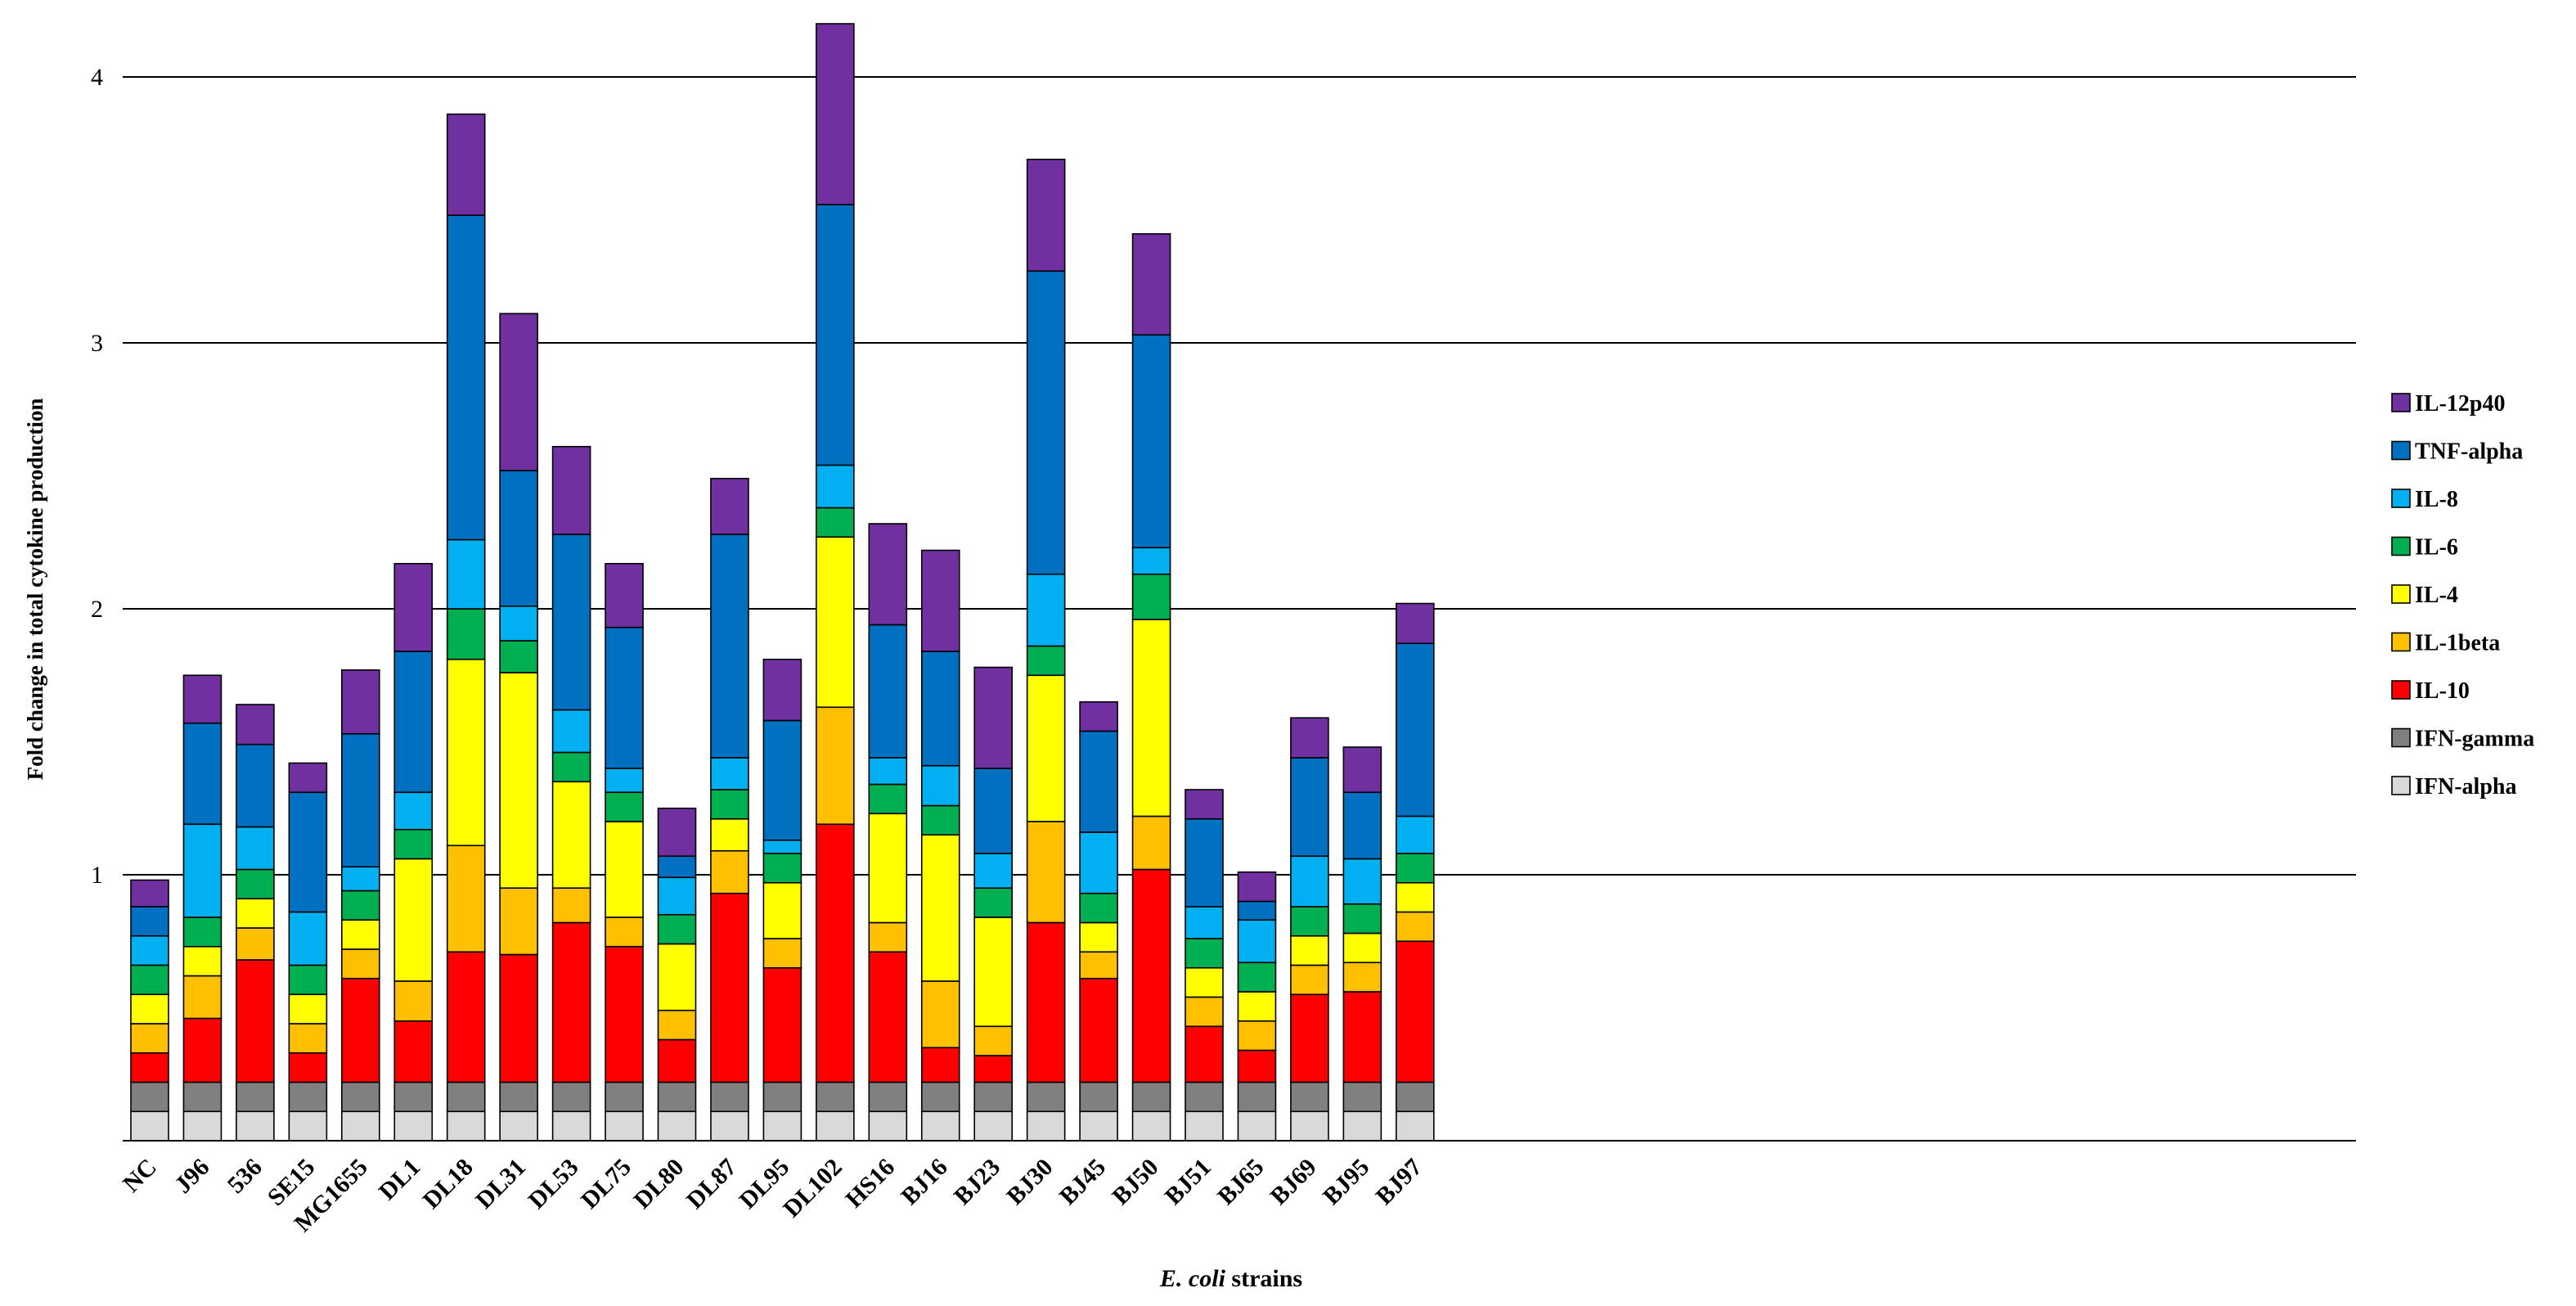 The height and width of the screenshot is (1306, 2576). I want to click on bar-stack-BJ45, so click(1099, 921).